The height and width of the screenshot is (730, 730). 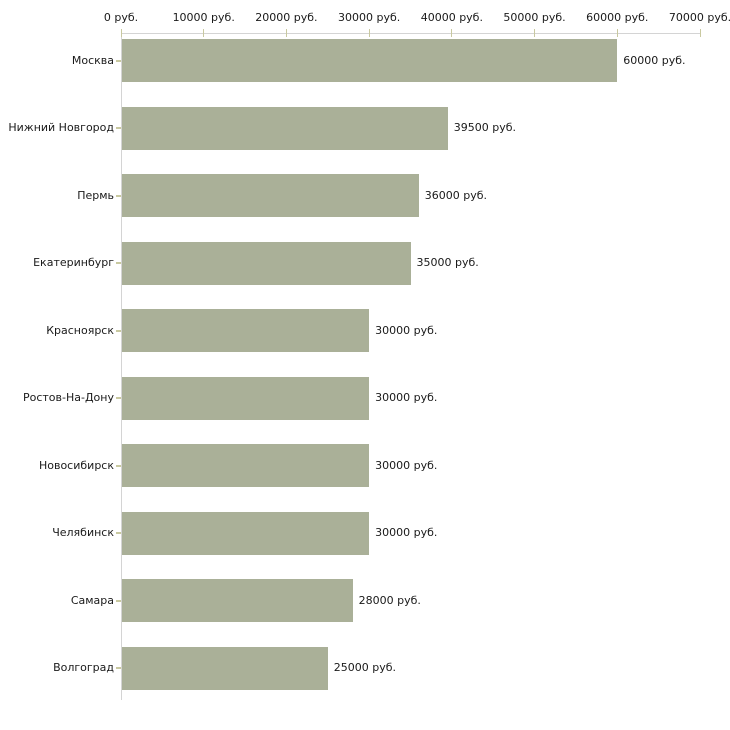 I want to click on bar-value-label: 35000 руб., so click(x=447, y=263).